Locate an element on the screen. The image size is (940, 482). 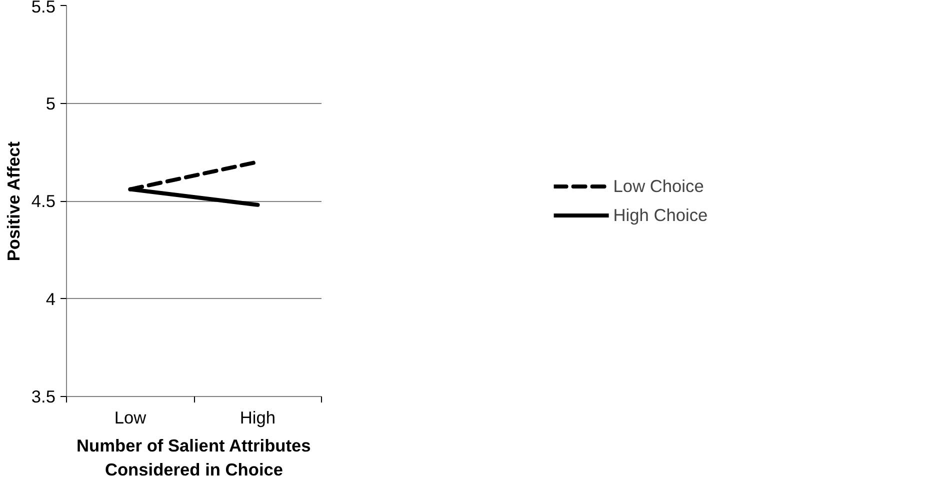
y-axis-title: Positive Affect is located at coordinates (13, 201).